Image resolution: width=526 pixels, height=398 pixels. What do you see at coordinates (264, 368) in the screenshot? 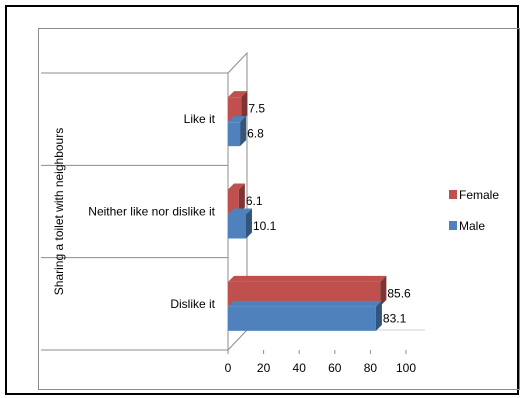
I see `x-tick-label: 20` at bounding box center [264, 368].